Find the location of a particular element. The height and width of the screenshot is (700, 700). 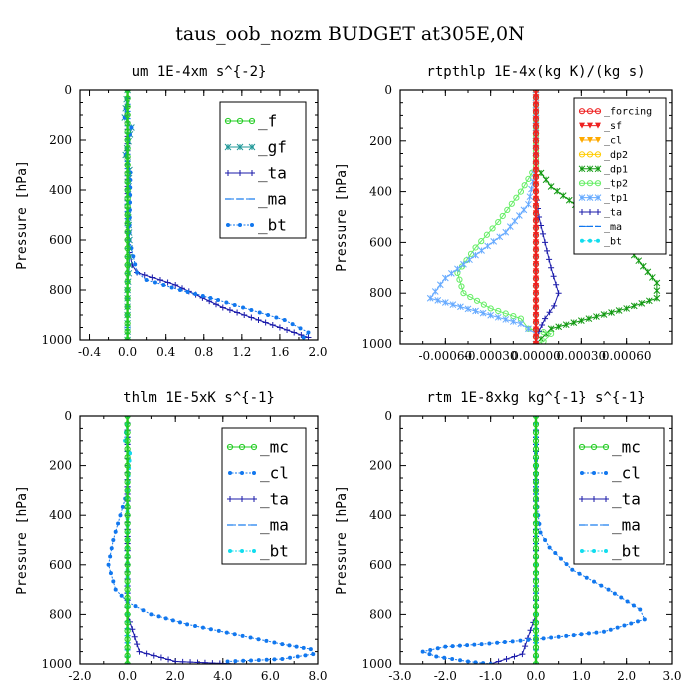

panel-title: um 1E-4xm s^{-2} is located at coordinates (199, 72).